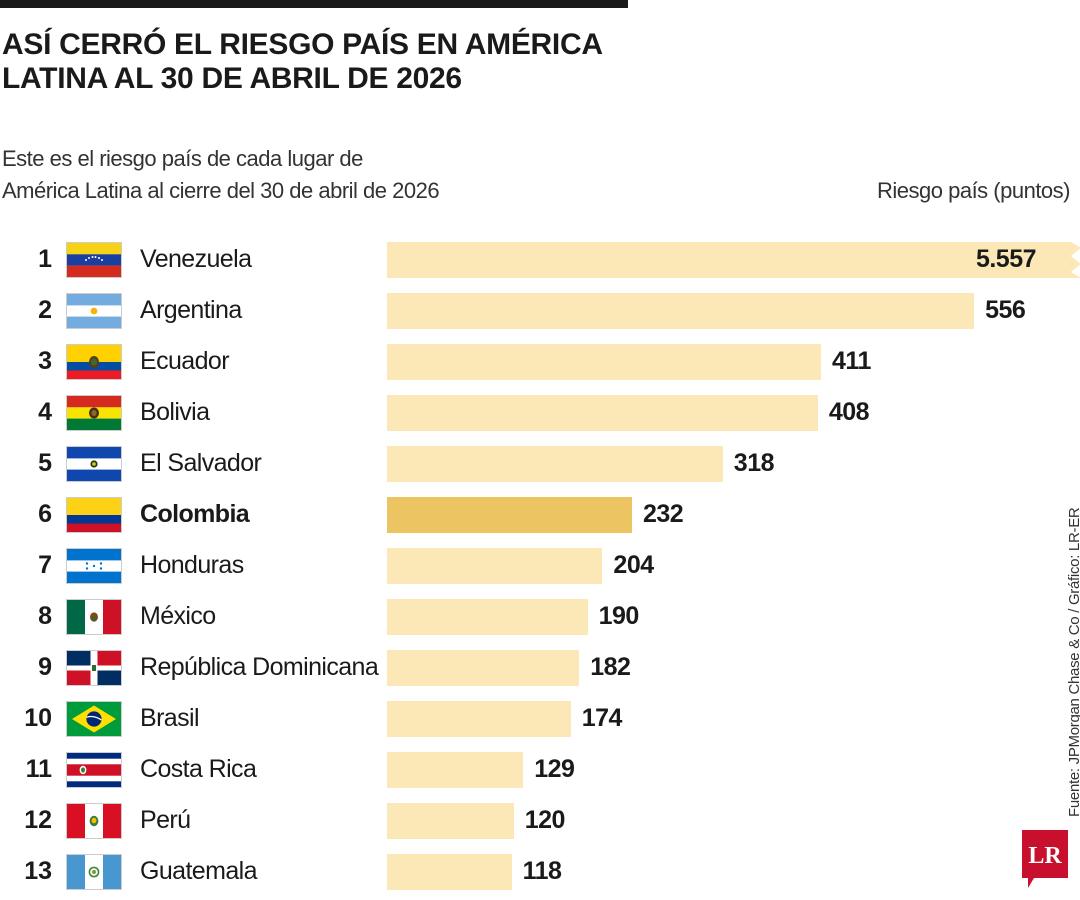  What do you see at coordinates (45, 565) in the screenshot?
I see `rank-label: 7` at bounding box center [45, 565].